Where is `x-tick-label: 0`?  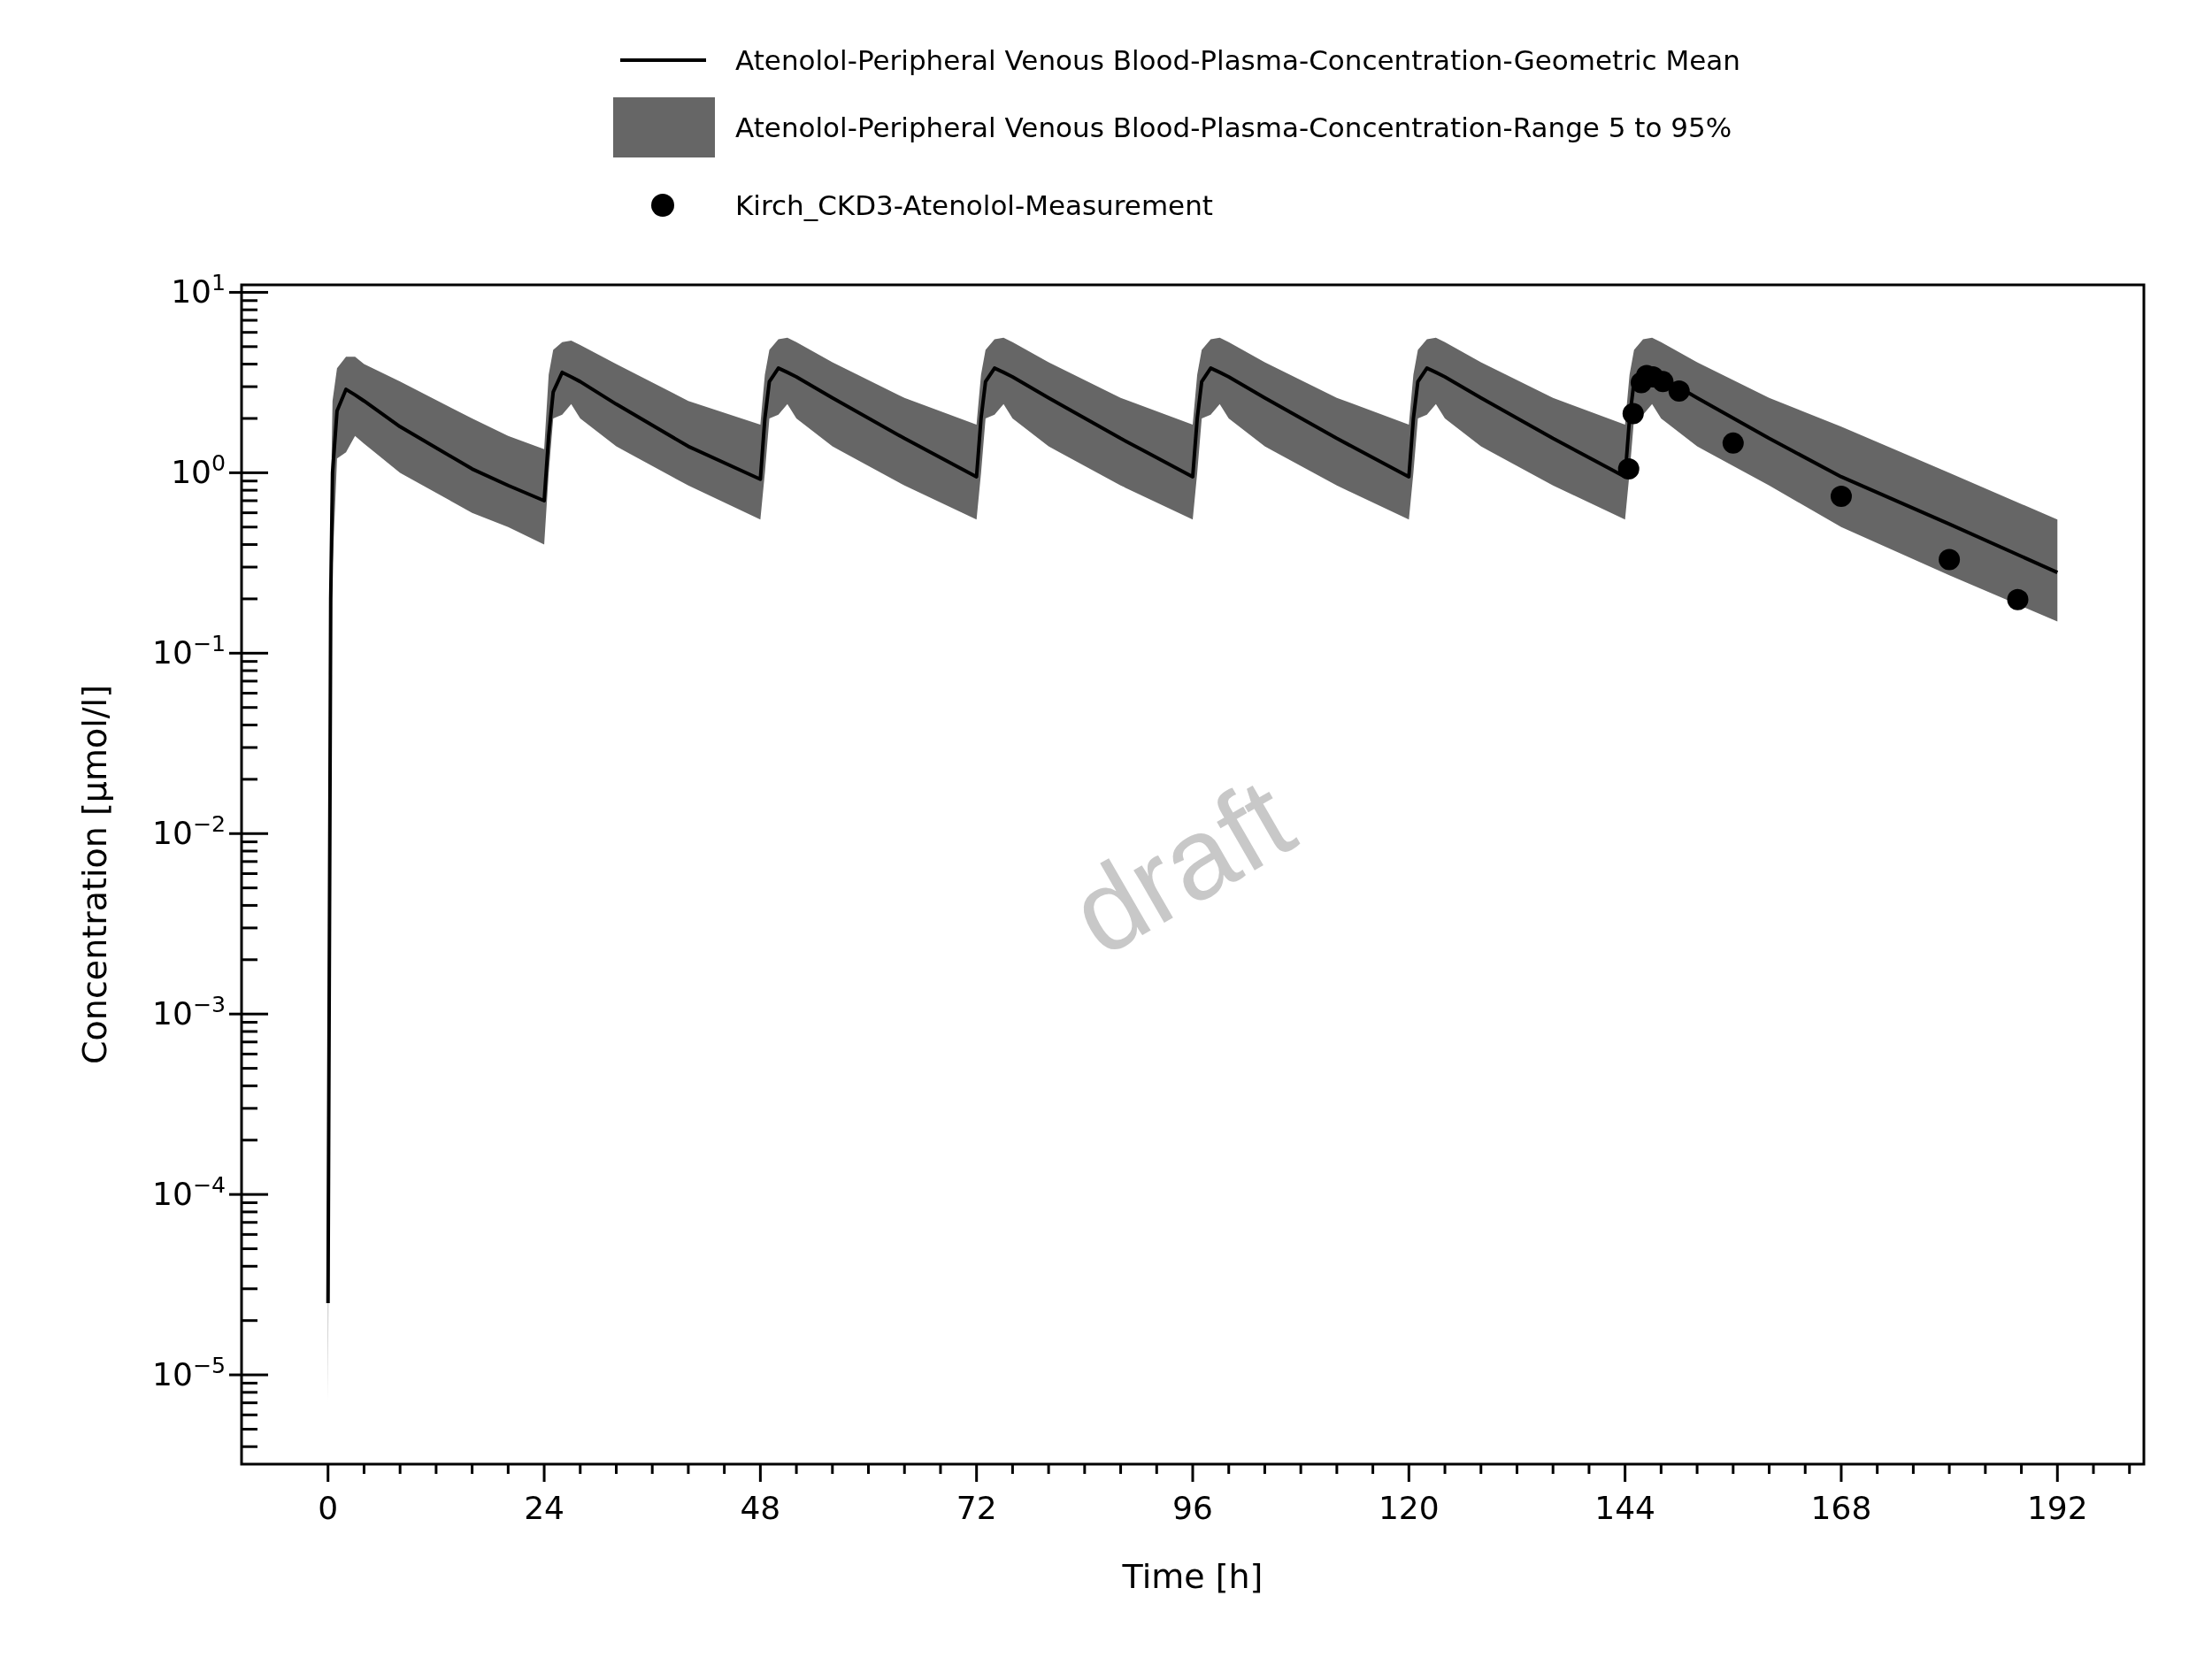
x-tick-label: 0 is located at coordinates (329, 1508).